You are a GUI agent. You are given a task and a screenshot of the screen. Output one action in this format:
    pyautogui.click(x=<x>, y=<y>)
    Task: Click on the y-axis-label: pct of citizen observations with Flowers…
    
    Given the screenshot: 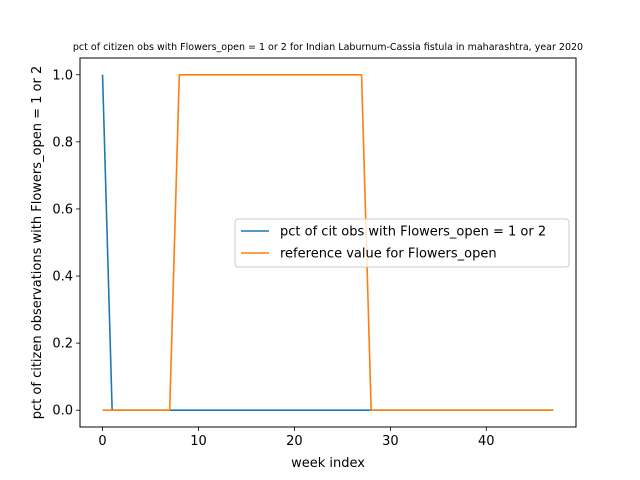 What is the action you would take?
    pyautogui.click(x=37, y=242)
    